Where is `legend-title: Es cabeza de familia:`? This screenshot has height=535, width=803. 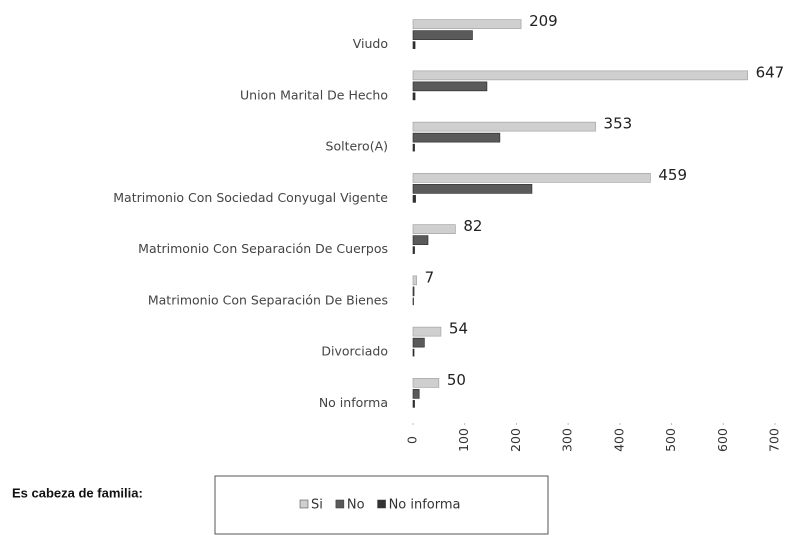
legend-title: Es cabeza de familia: is located at coordinates (77, 492).